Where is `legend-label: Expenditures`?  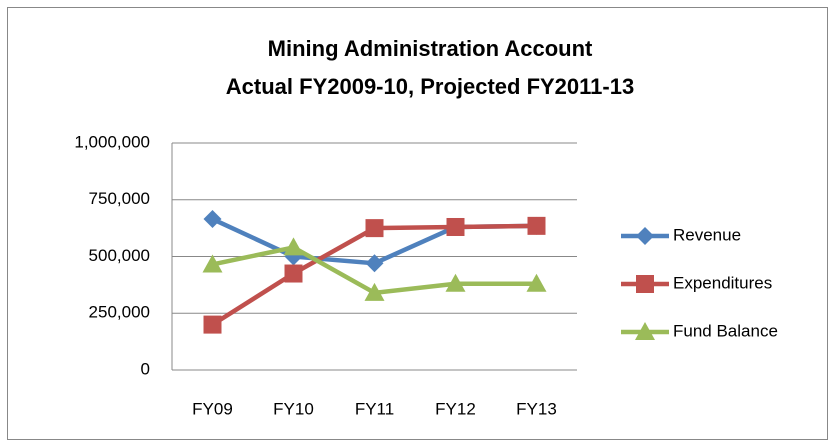
legend-label: Expenditures is located at coordinates (722, 282).